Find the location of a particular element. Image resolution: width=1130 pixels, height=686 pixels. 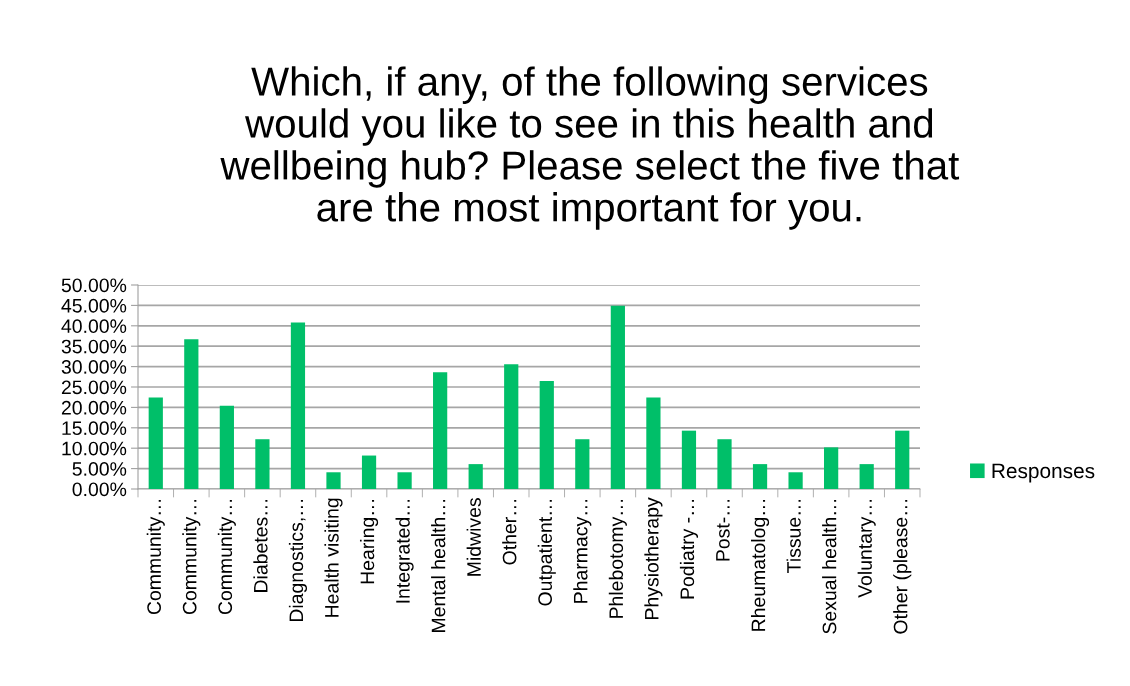

y-tick-label: 35.00% is located at coordinates (94, 346).